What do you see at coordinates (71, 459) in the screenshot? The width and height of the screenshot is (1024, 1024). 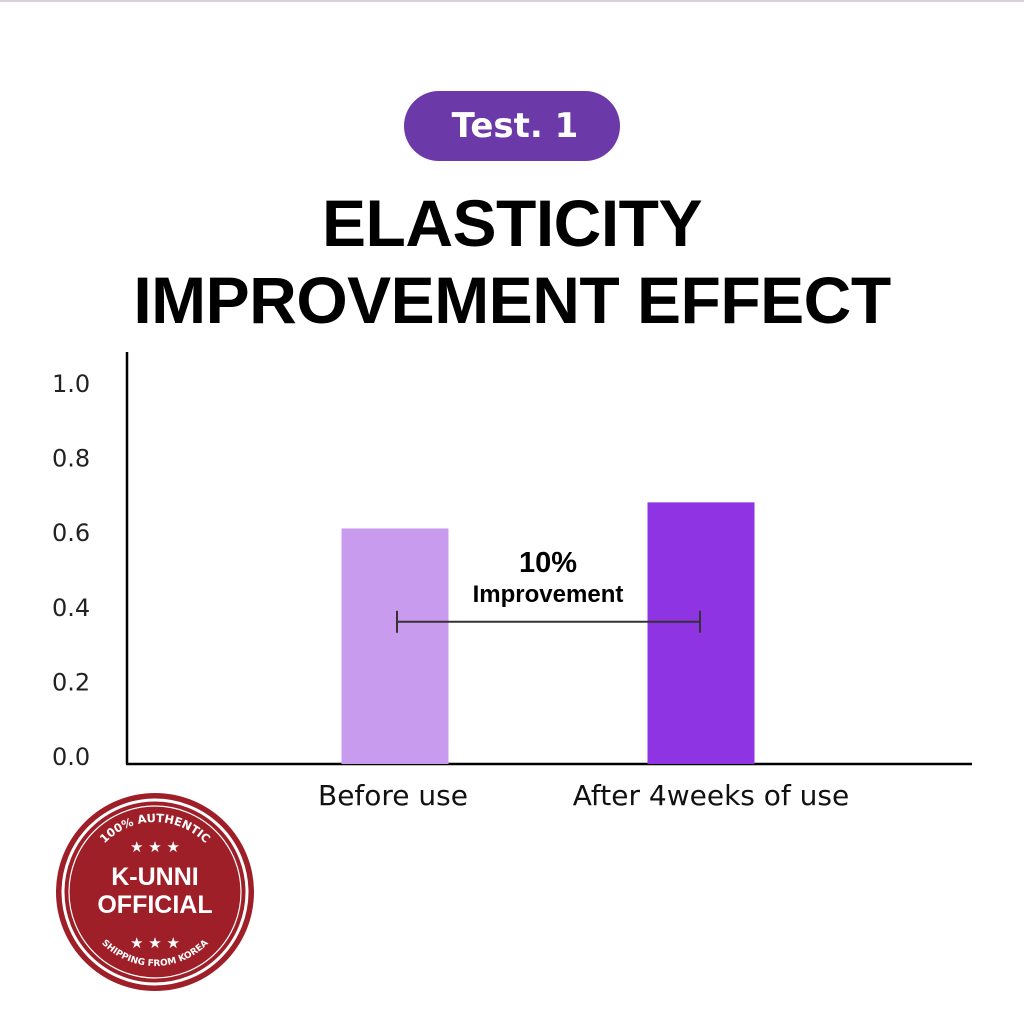 I see `y-tick-label: 0.8` at bounding box center [71, 459].